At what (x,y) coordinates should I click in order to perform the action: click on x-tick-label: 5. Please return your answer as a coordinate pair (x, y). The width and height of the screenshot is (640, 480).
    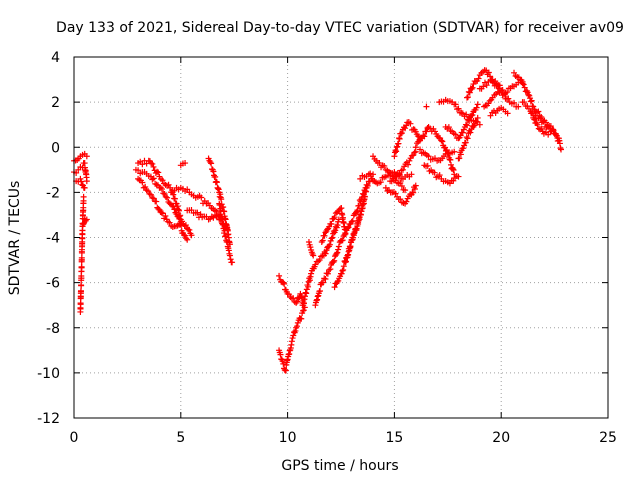
    Looking at the image, I should click on (180, 438).